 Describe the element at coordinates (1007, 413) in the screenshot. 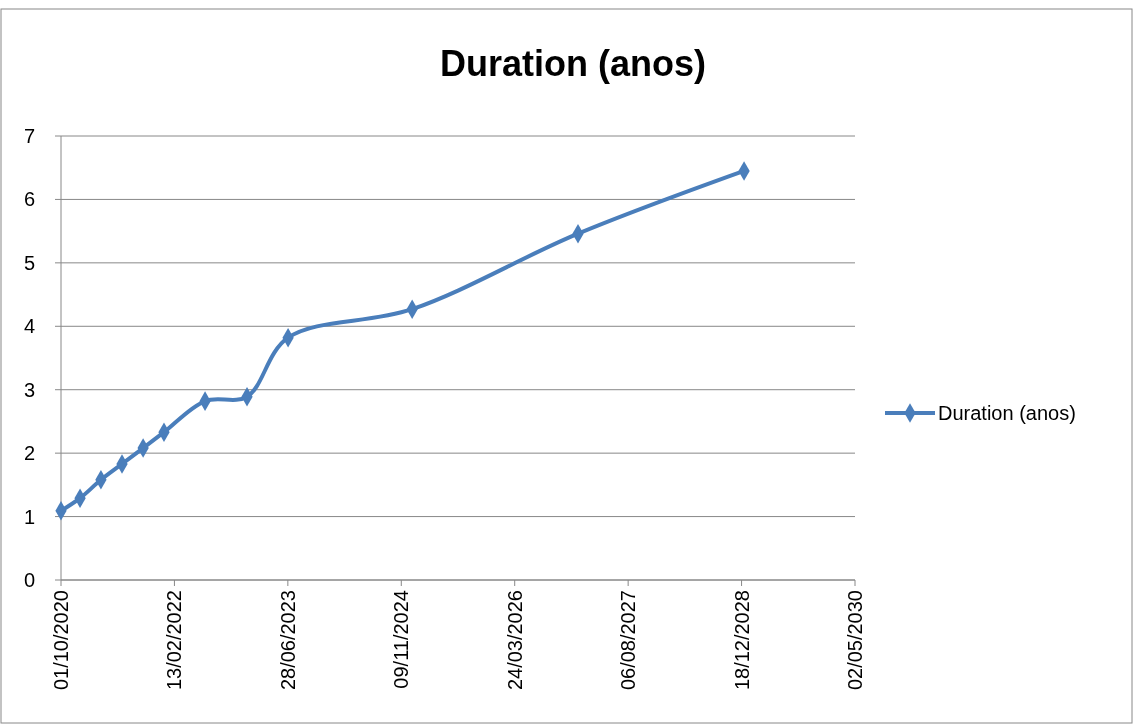

I see `legend-label: Duration (anos)` at that location.